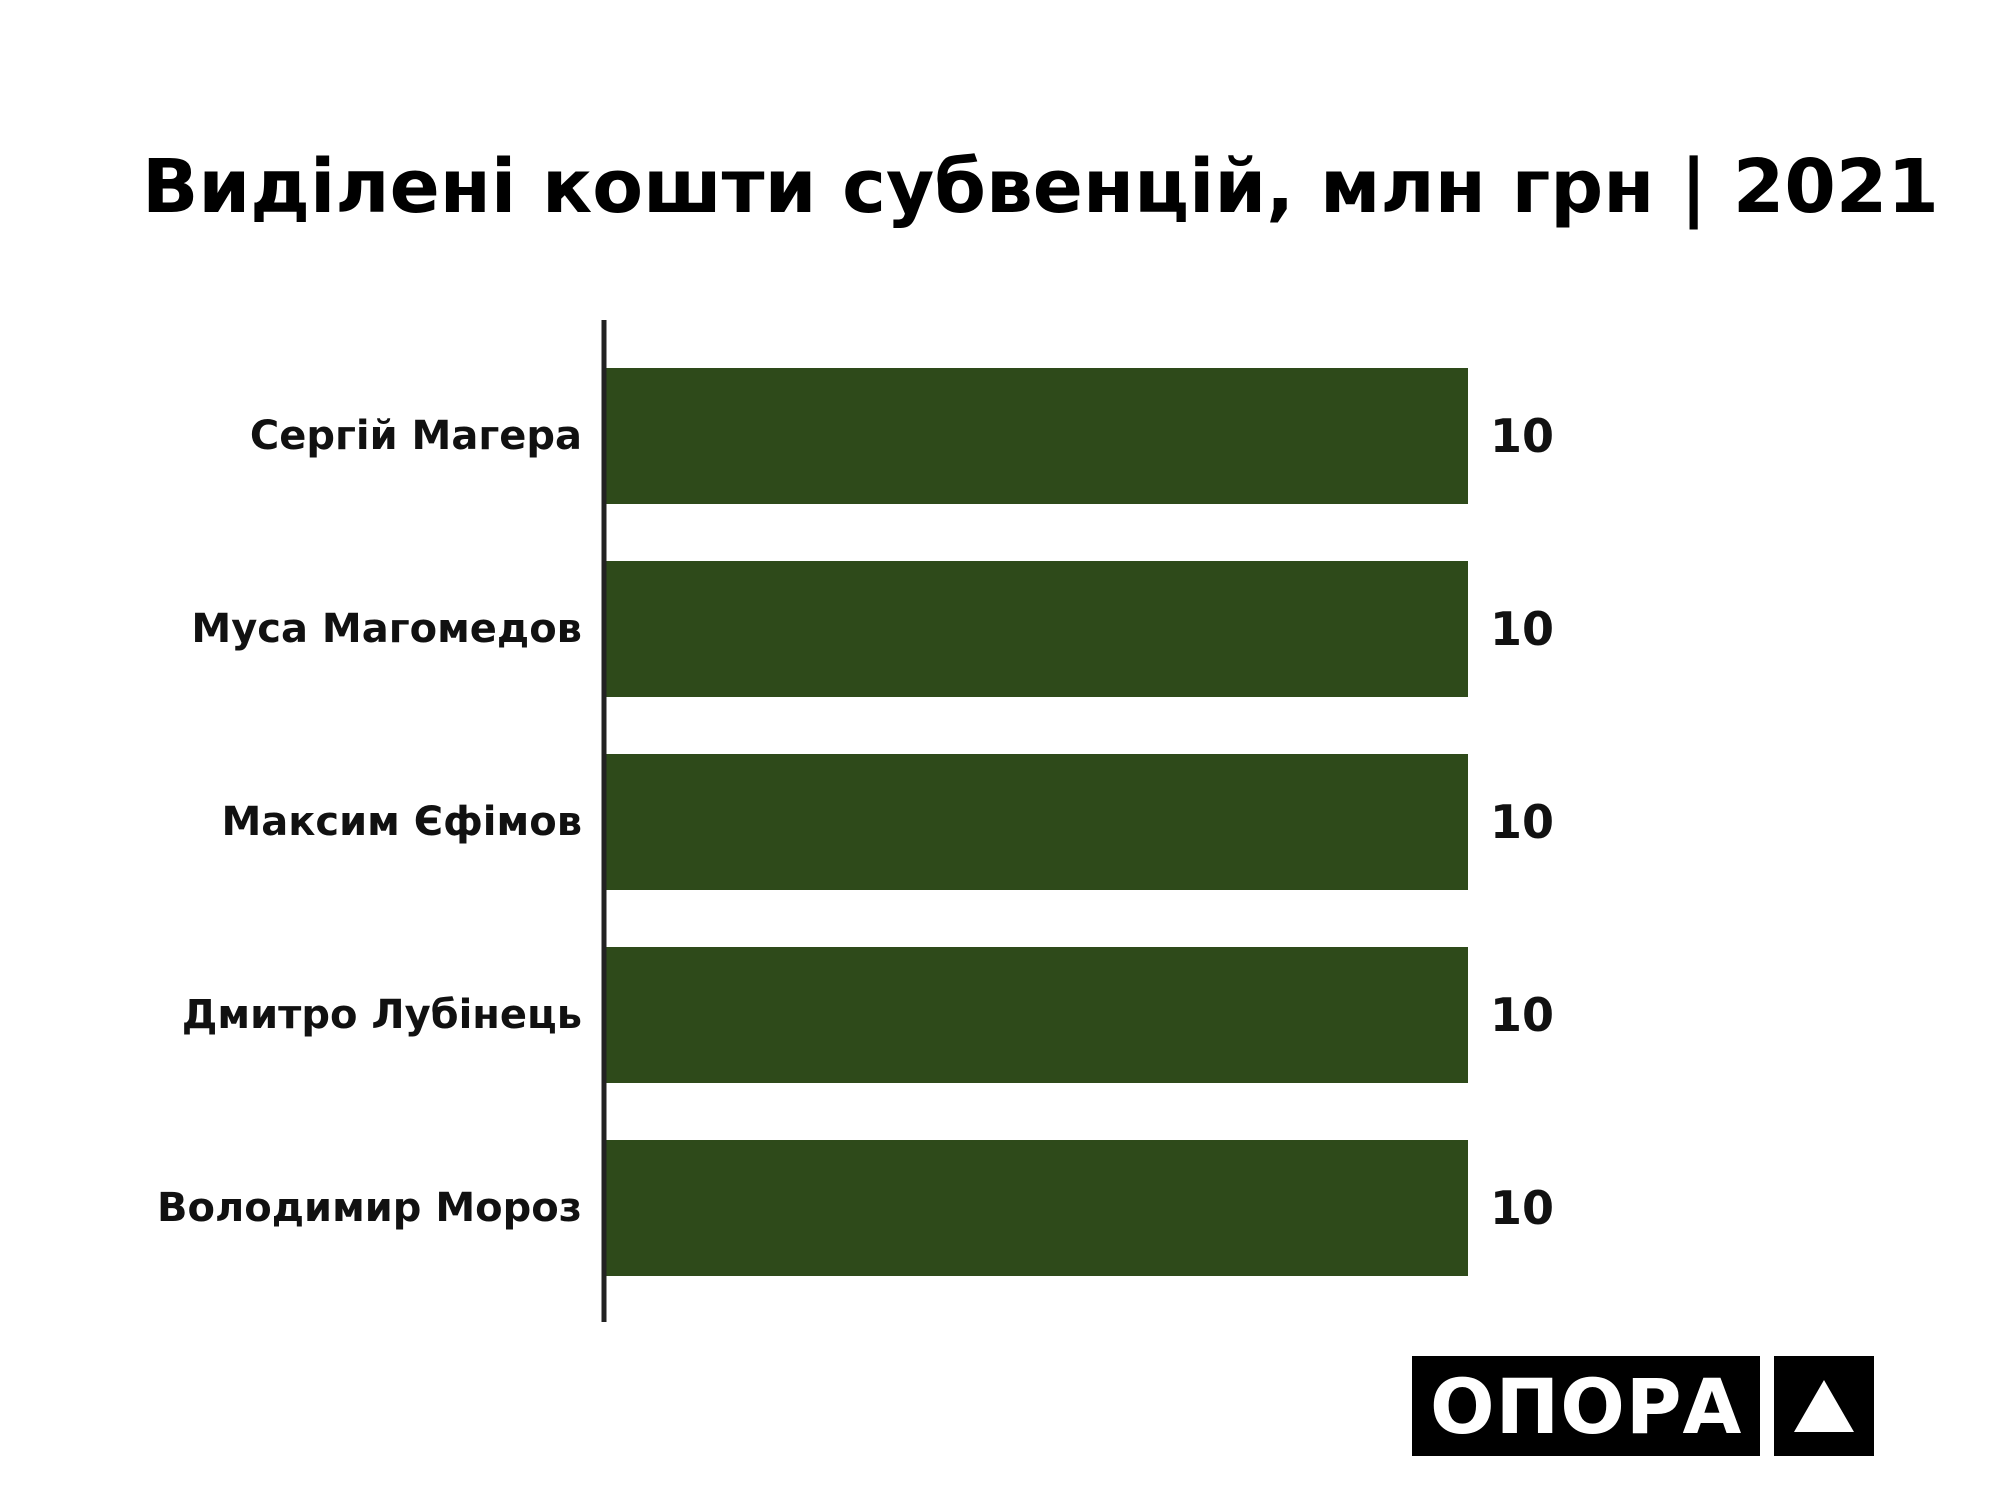  Describe the element at coordinates (386, 629) in the screenshot. I see `category-label: Муса Магомедов` at that location.